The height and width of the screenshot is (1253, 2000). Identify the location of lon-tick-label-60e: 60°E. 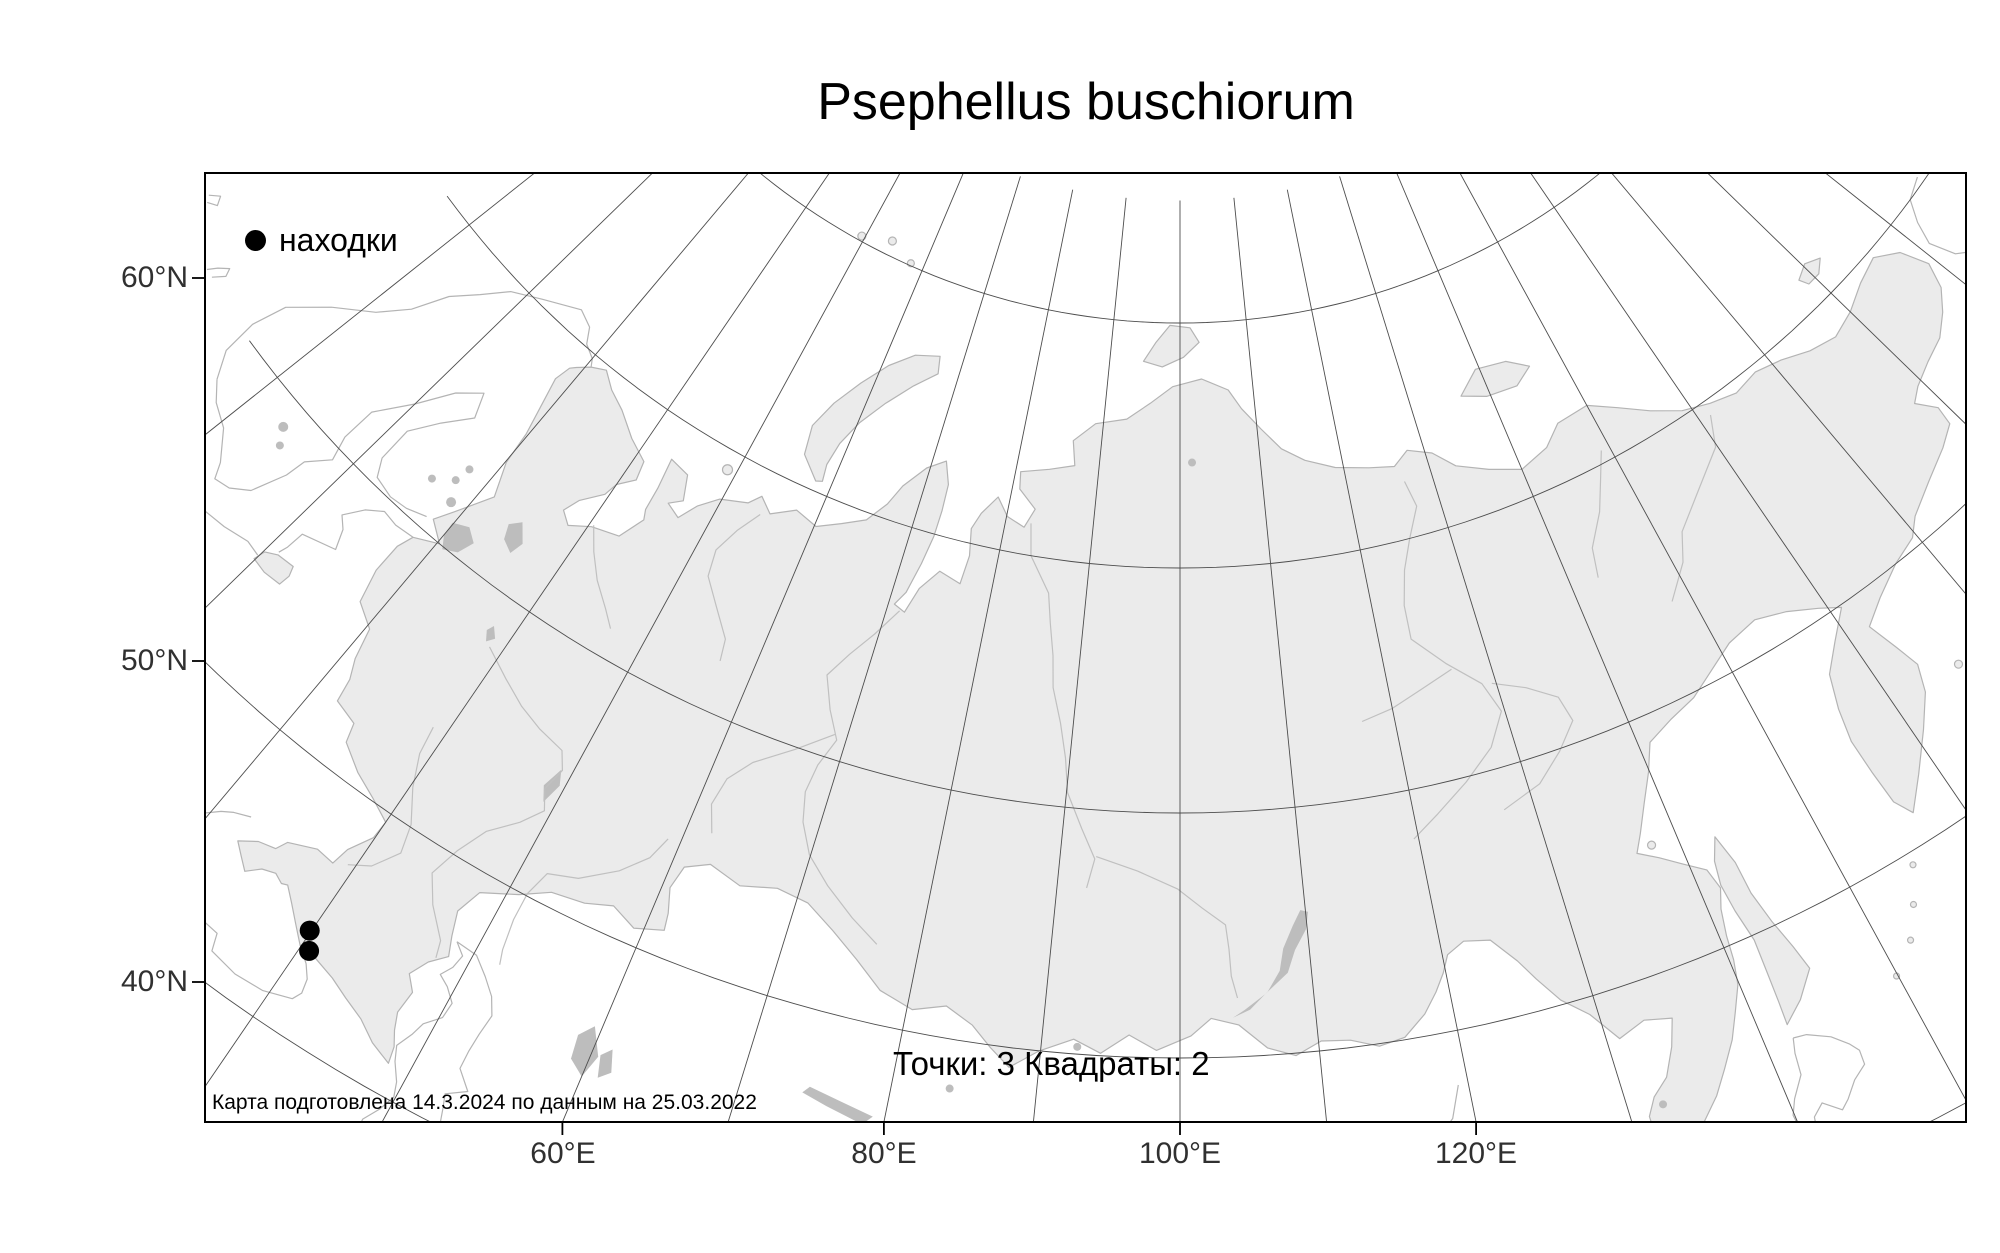
(563, 1153).